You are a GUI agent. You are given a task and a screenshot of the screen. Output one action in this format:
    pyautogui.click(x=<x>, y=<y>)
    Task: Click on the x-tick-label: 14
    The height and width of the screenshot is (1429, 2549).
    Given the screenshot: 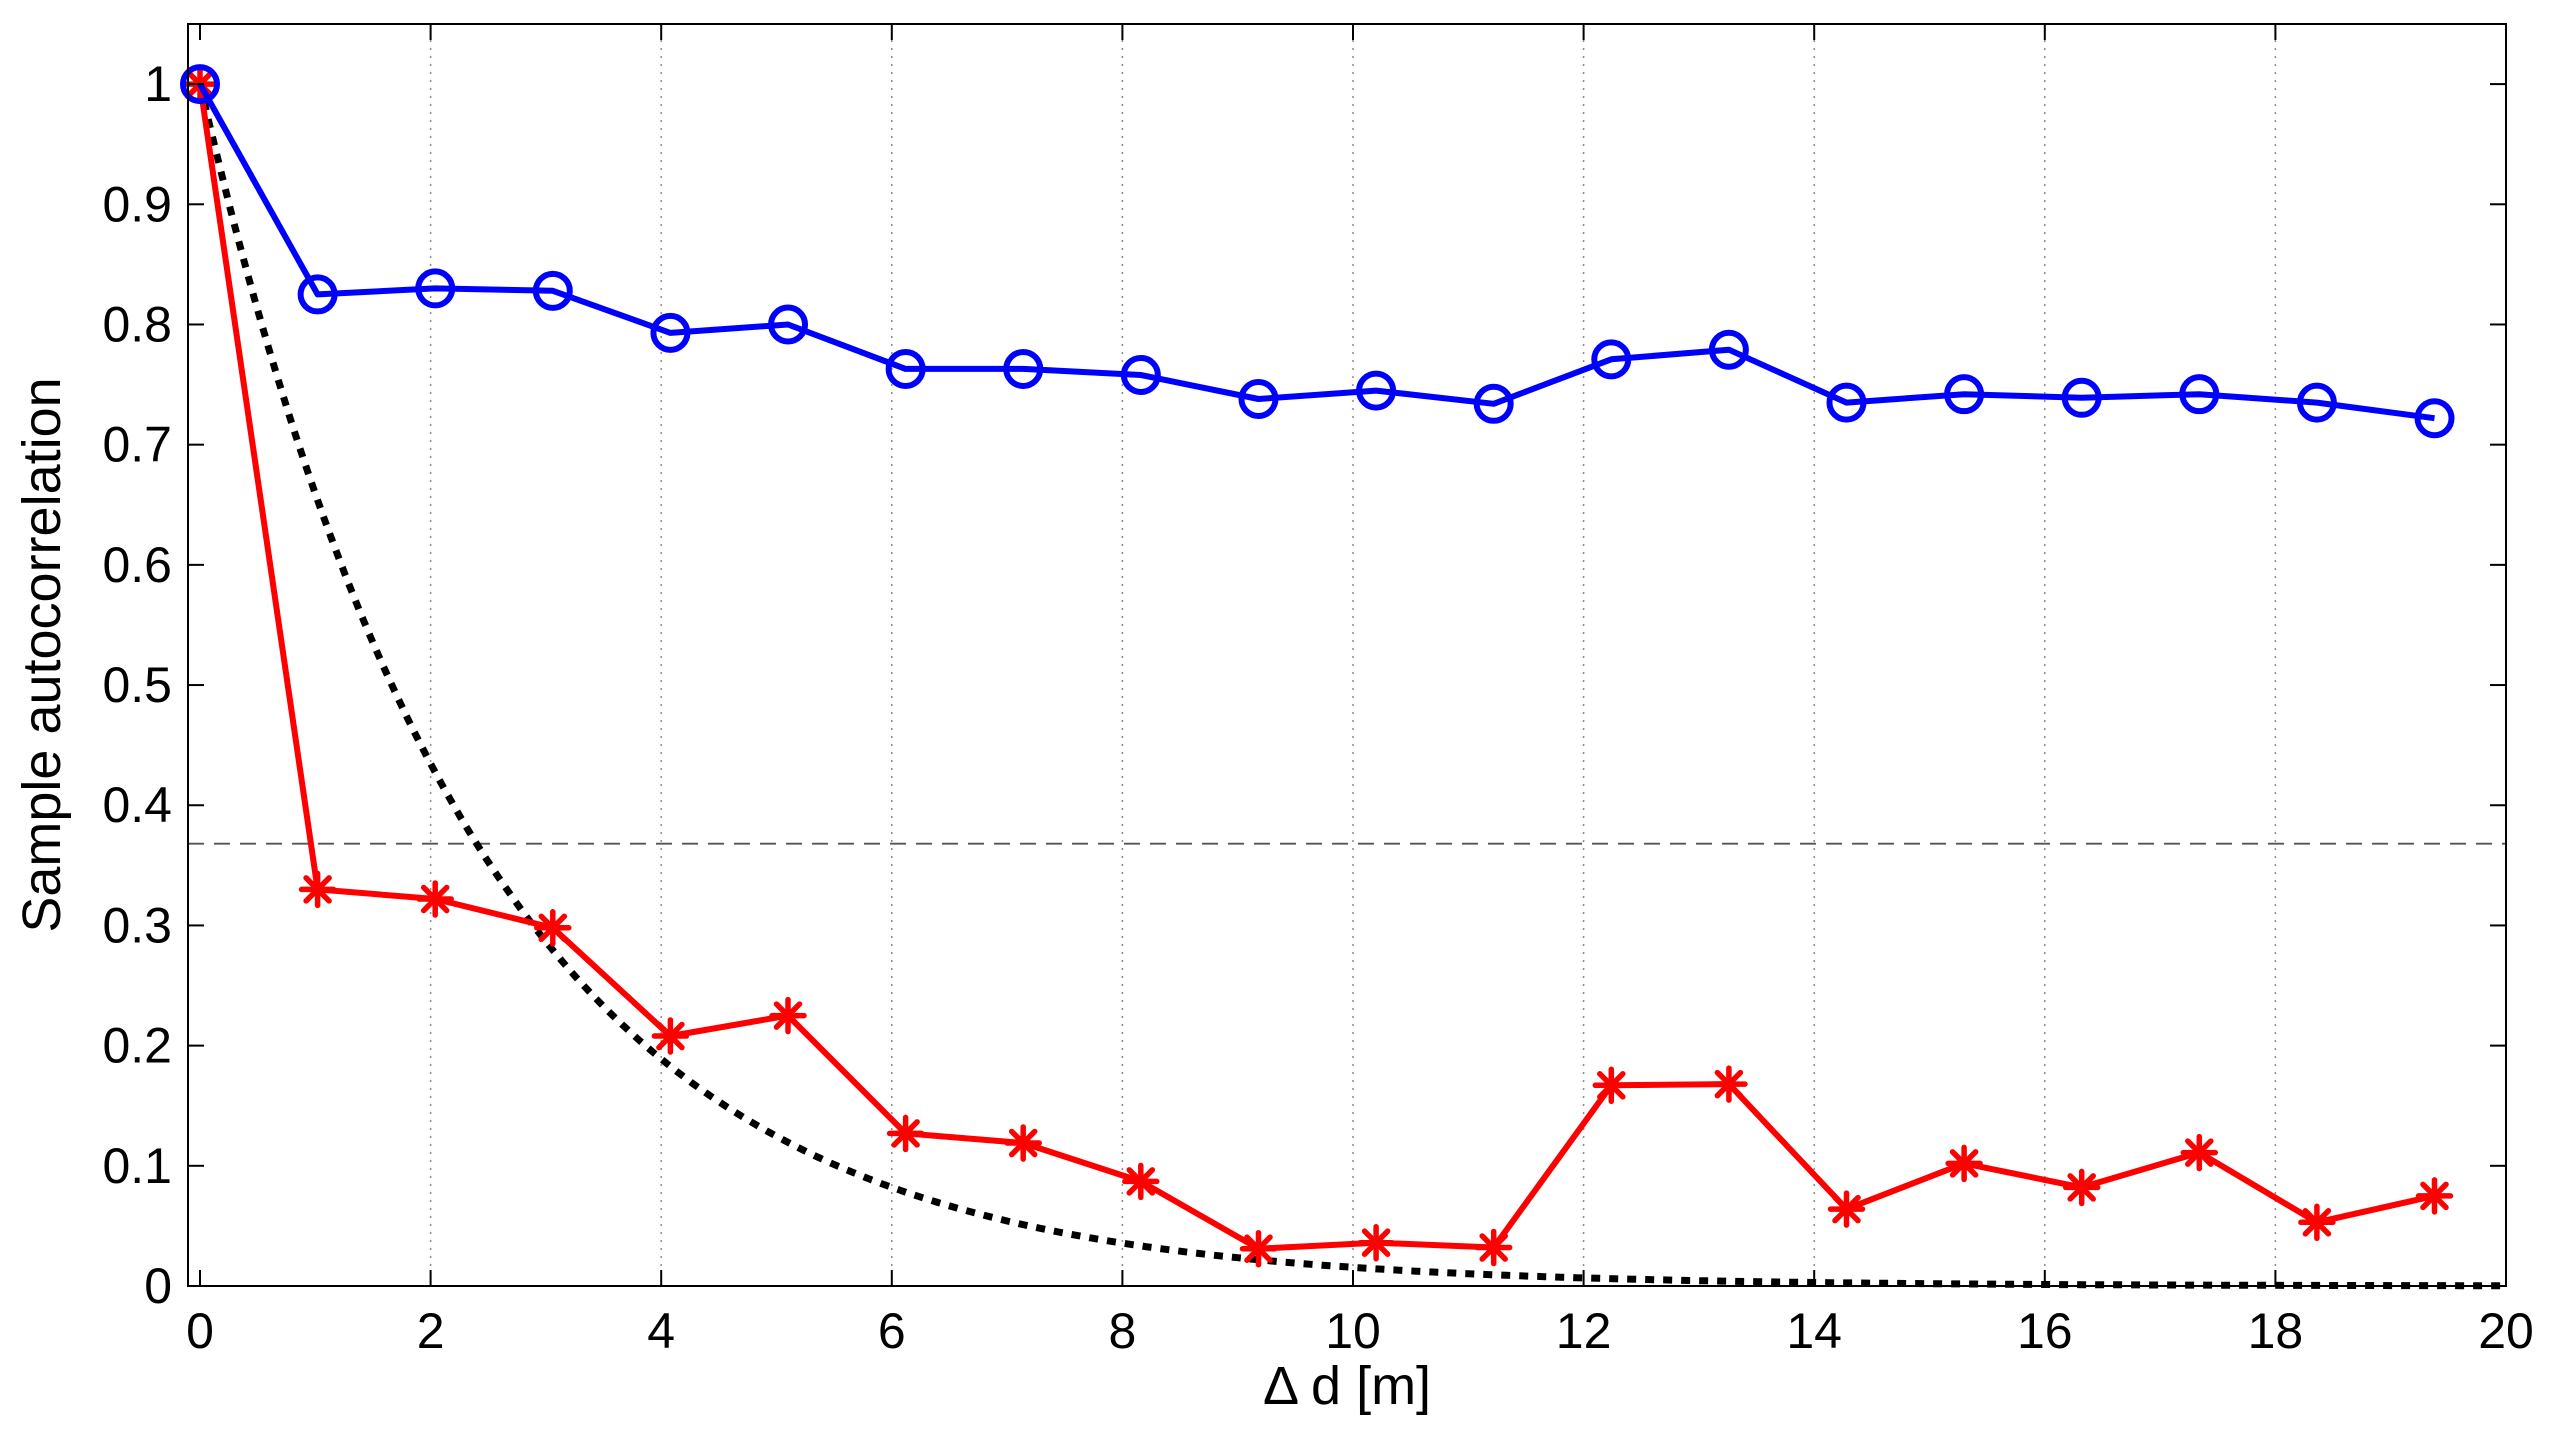 What is the action you would take?
    pyautogui.click(x=1814, y=1331)
    